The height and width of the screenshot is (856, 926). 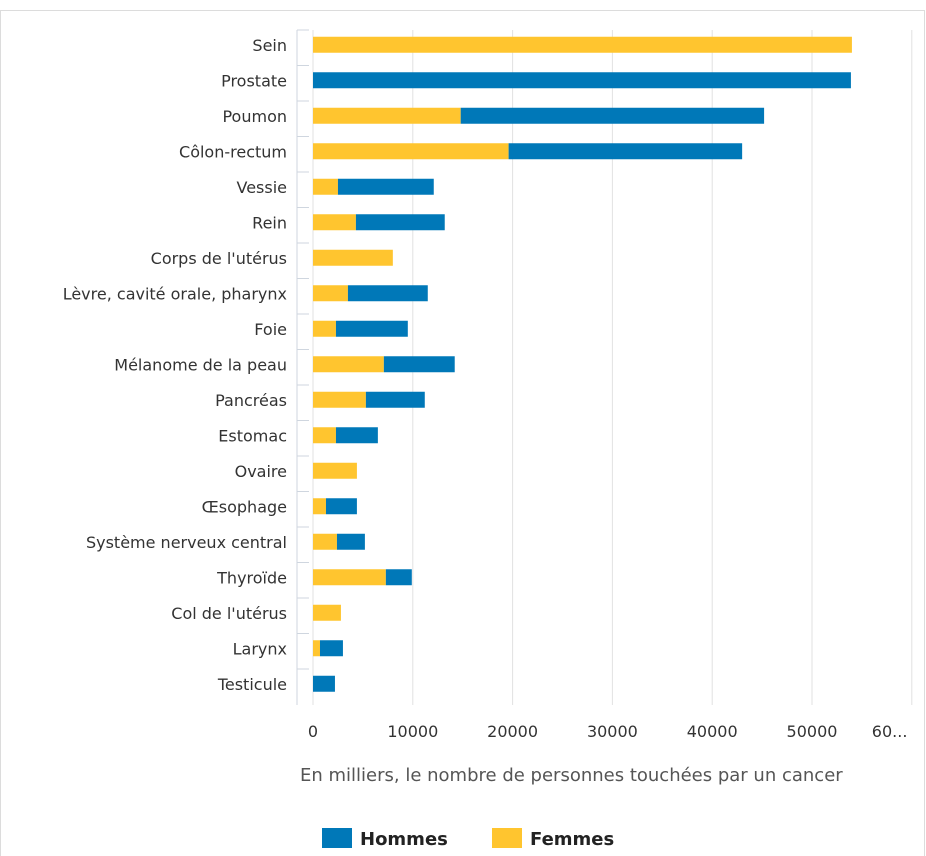 What do you see at coordinates (468, 839) in the screenshot?
I see `legend: Hommes Femmes` at bounding box center [468, 839].